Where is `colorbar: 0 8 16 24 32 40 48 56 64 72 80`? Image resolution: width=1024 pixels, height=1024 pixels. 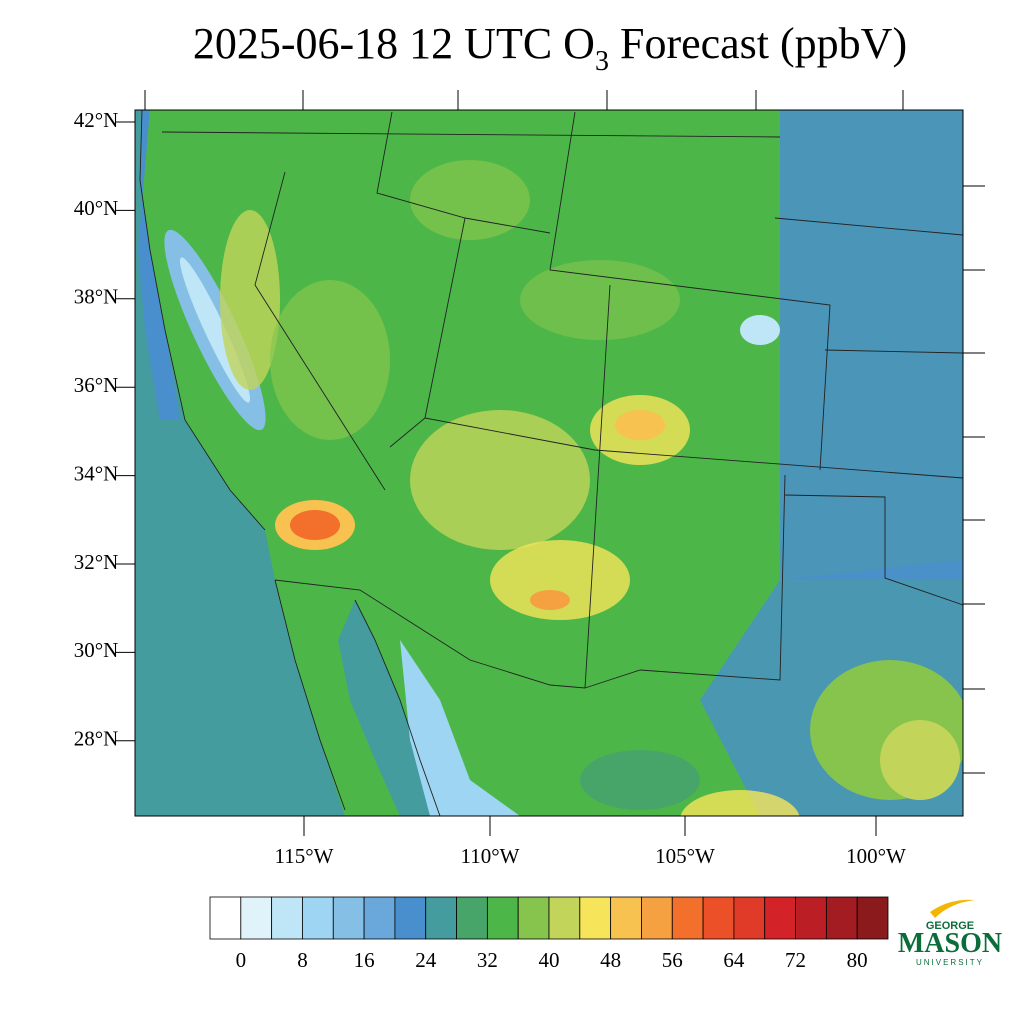 colorbar: 0 8 16 24 32 40 48 56 64 72 80 is located at coordinates (549, 934).